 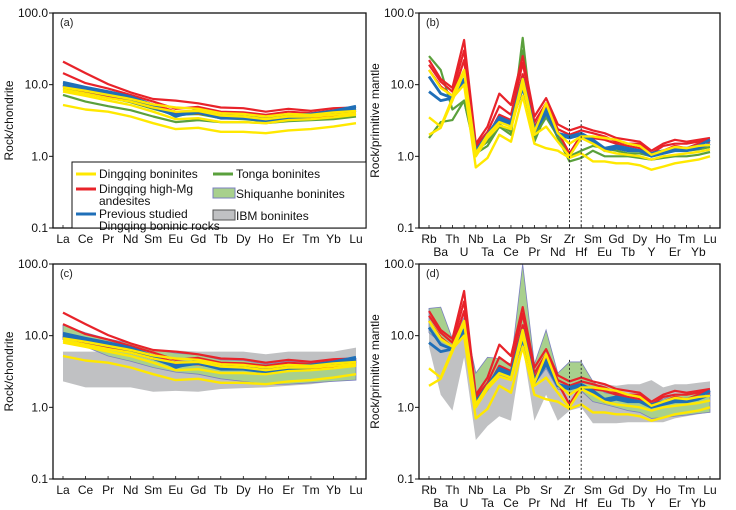 What do you see at coordinates (278, 174) in the screenshot?
I see `legend-label: Tonga boninites` at bounding box center [278, 174].